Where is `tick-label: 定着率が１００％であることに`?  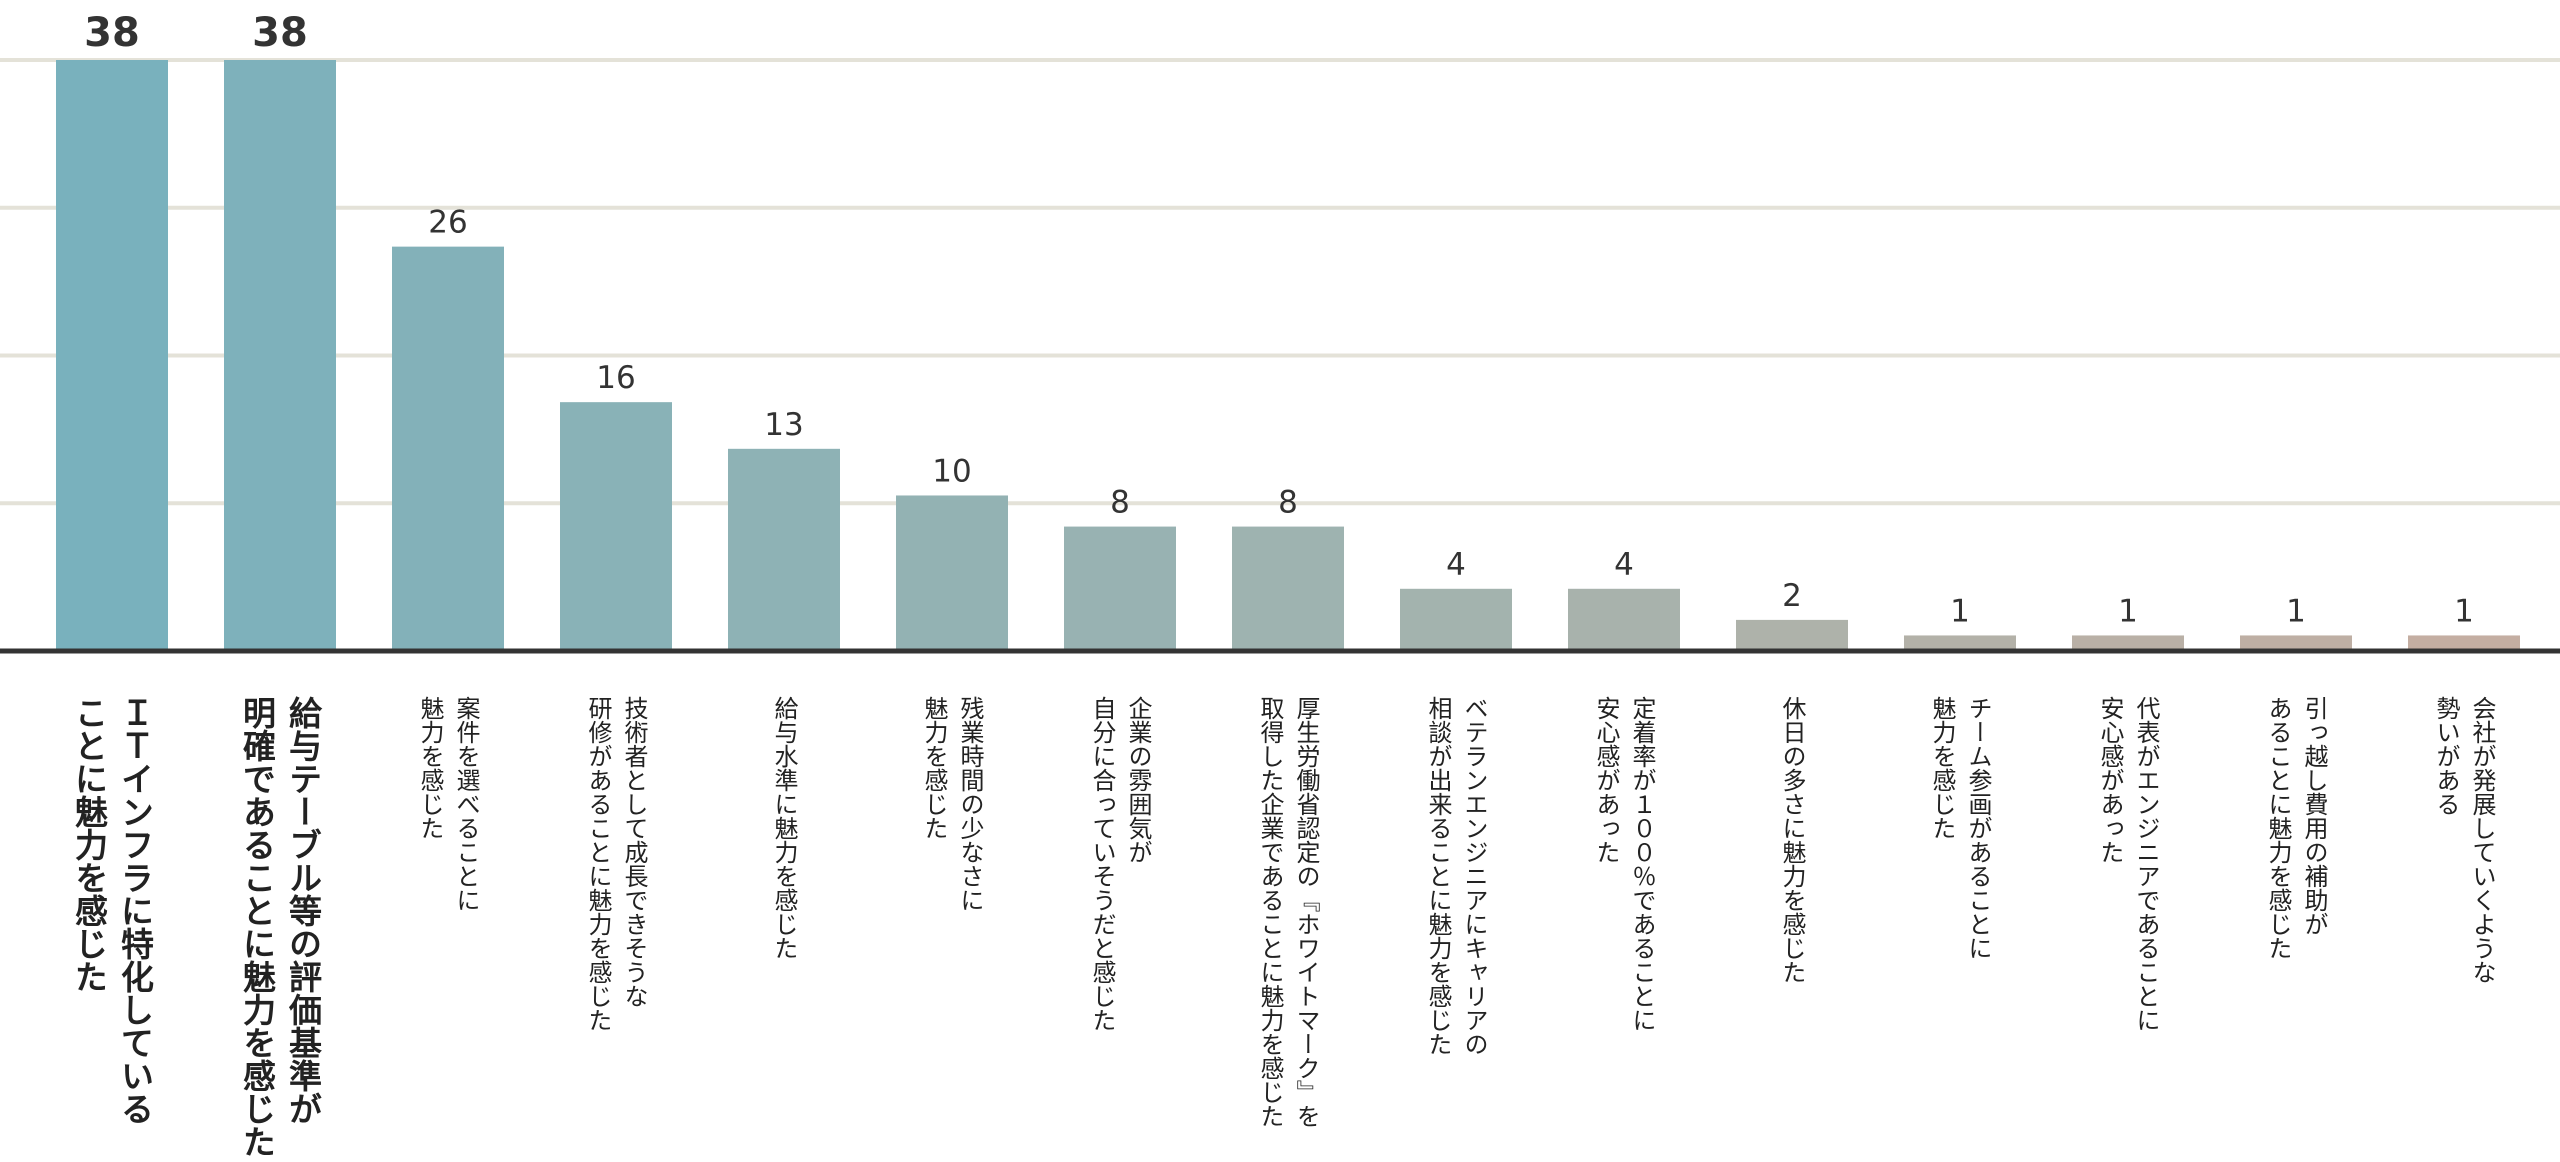 tick-label: 定着率が１００％であることに is located at coordinates (1642, 864).